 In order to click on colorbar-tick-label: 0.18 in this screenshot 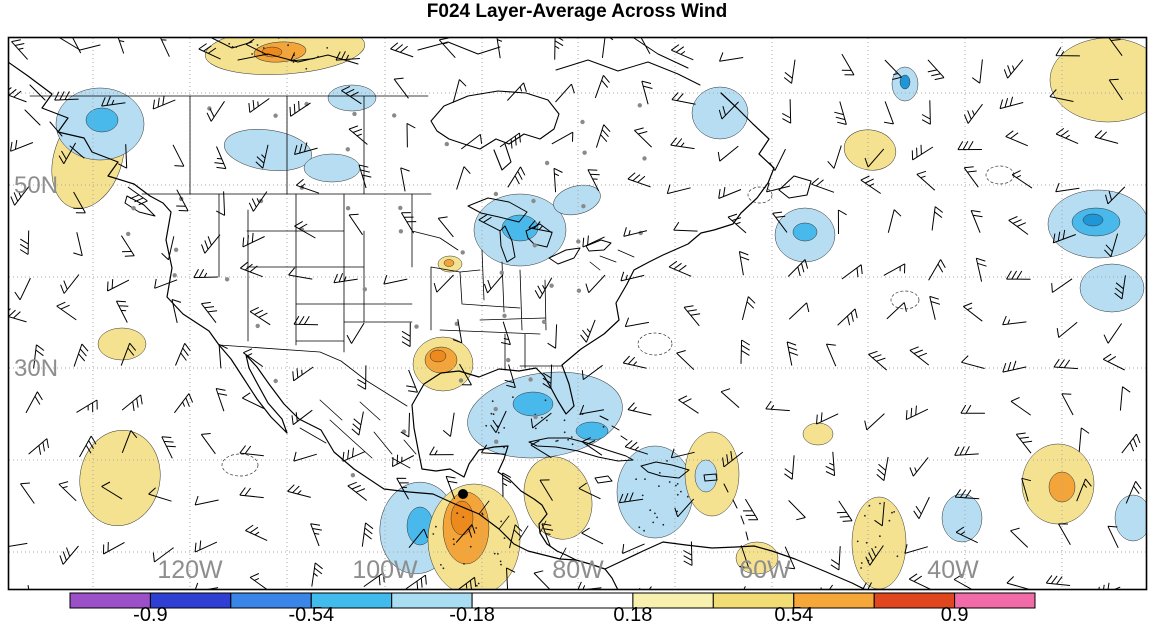, I will do `click(632, 613)`.